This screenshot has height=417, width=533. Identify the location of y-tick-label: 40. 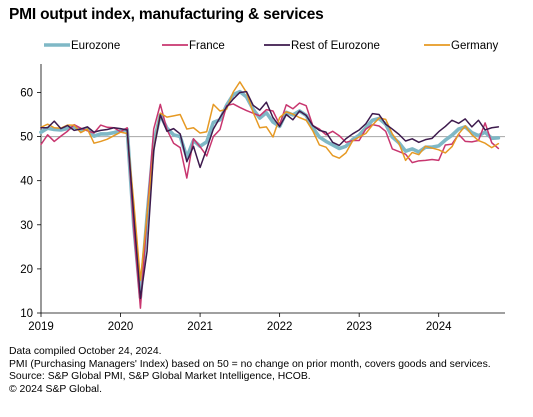
(26, 182).